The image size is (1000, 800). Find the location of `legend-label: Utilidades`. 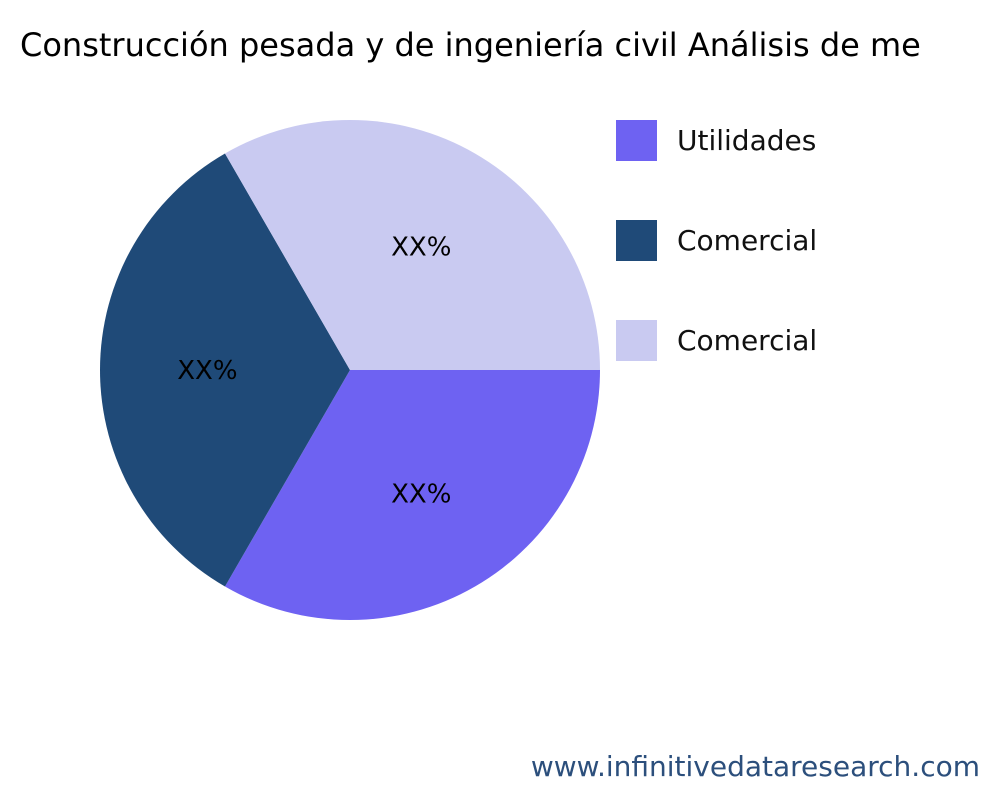

legend-label: Utilidades is located at coordinates (747, 140).